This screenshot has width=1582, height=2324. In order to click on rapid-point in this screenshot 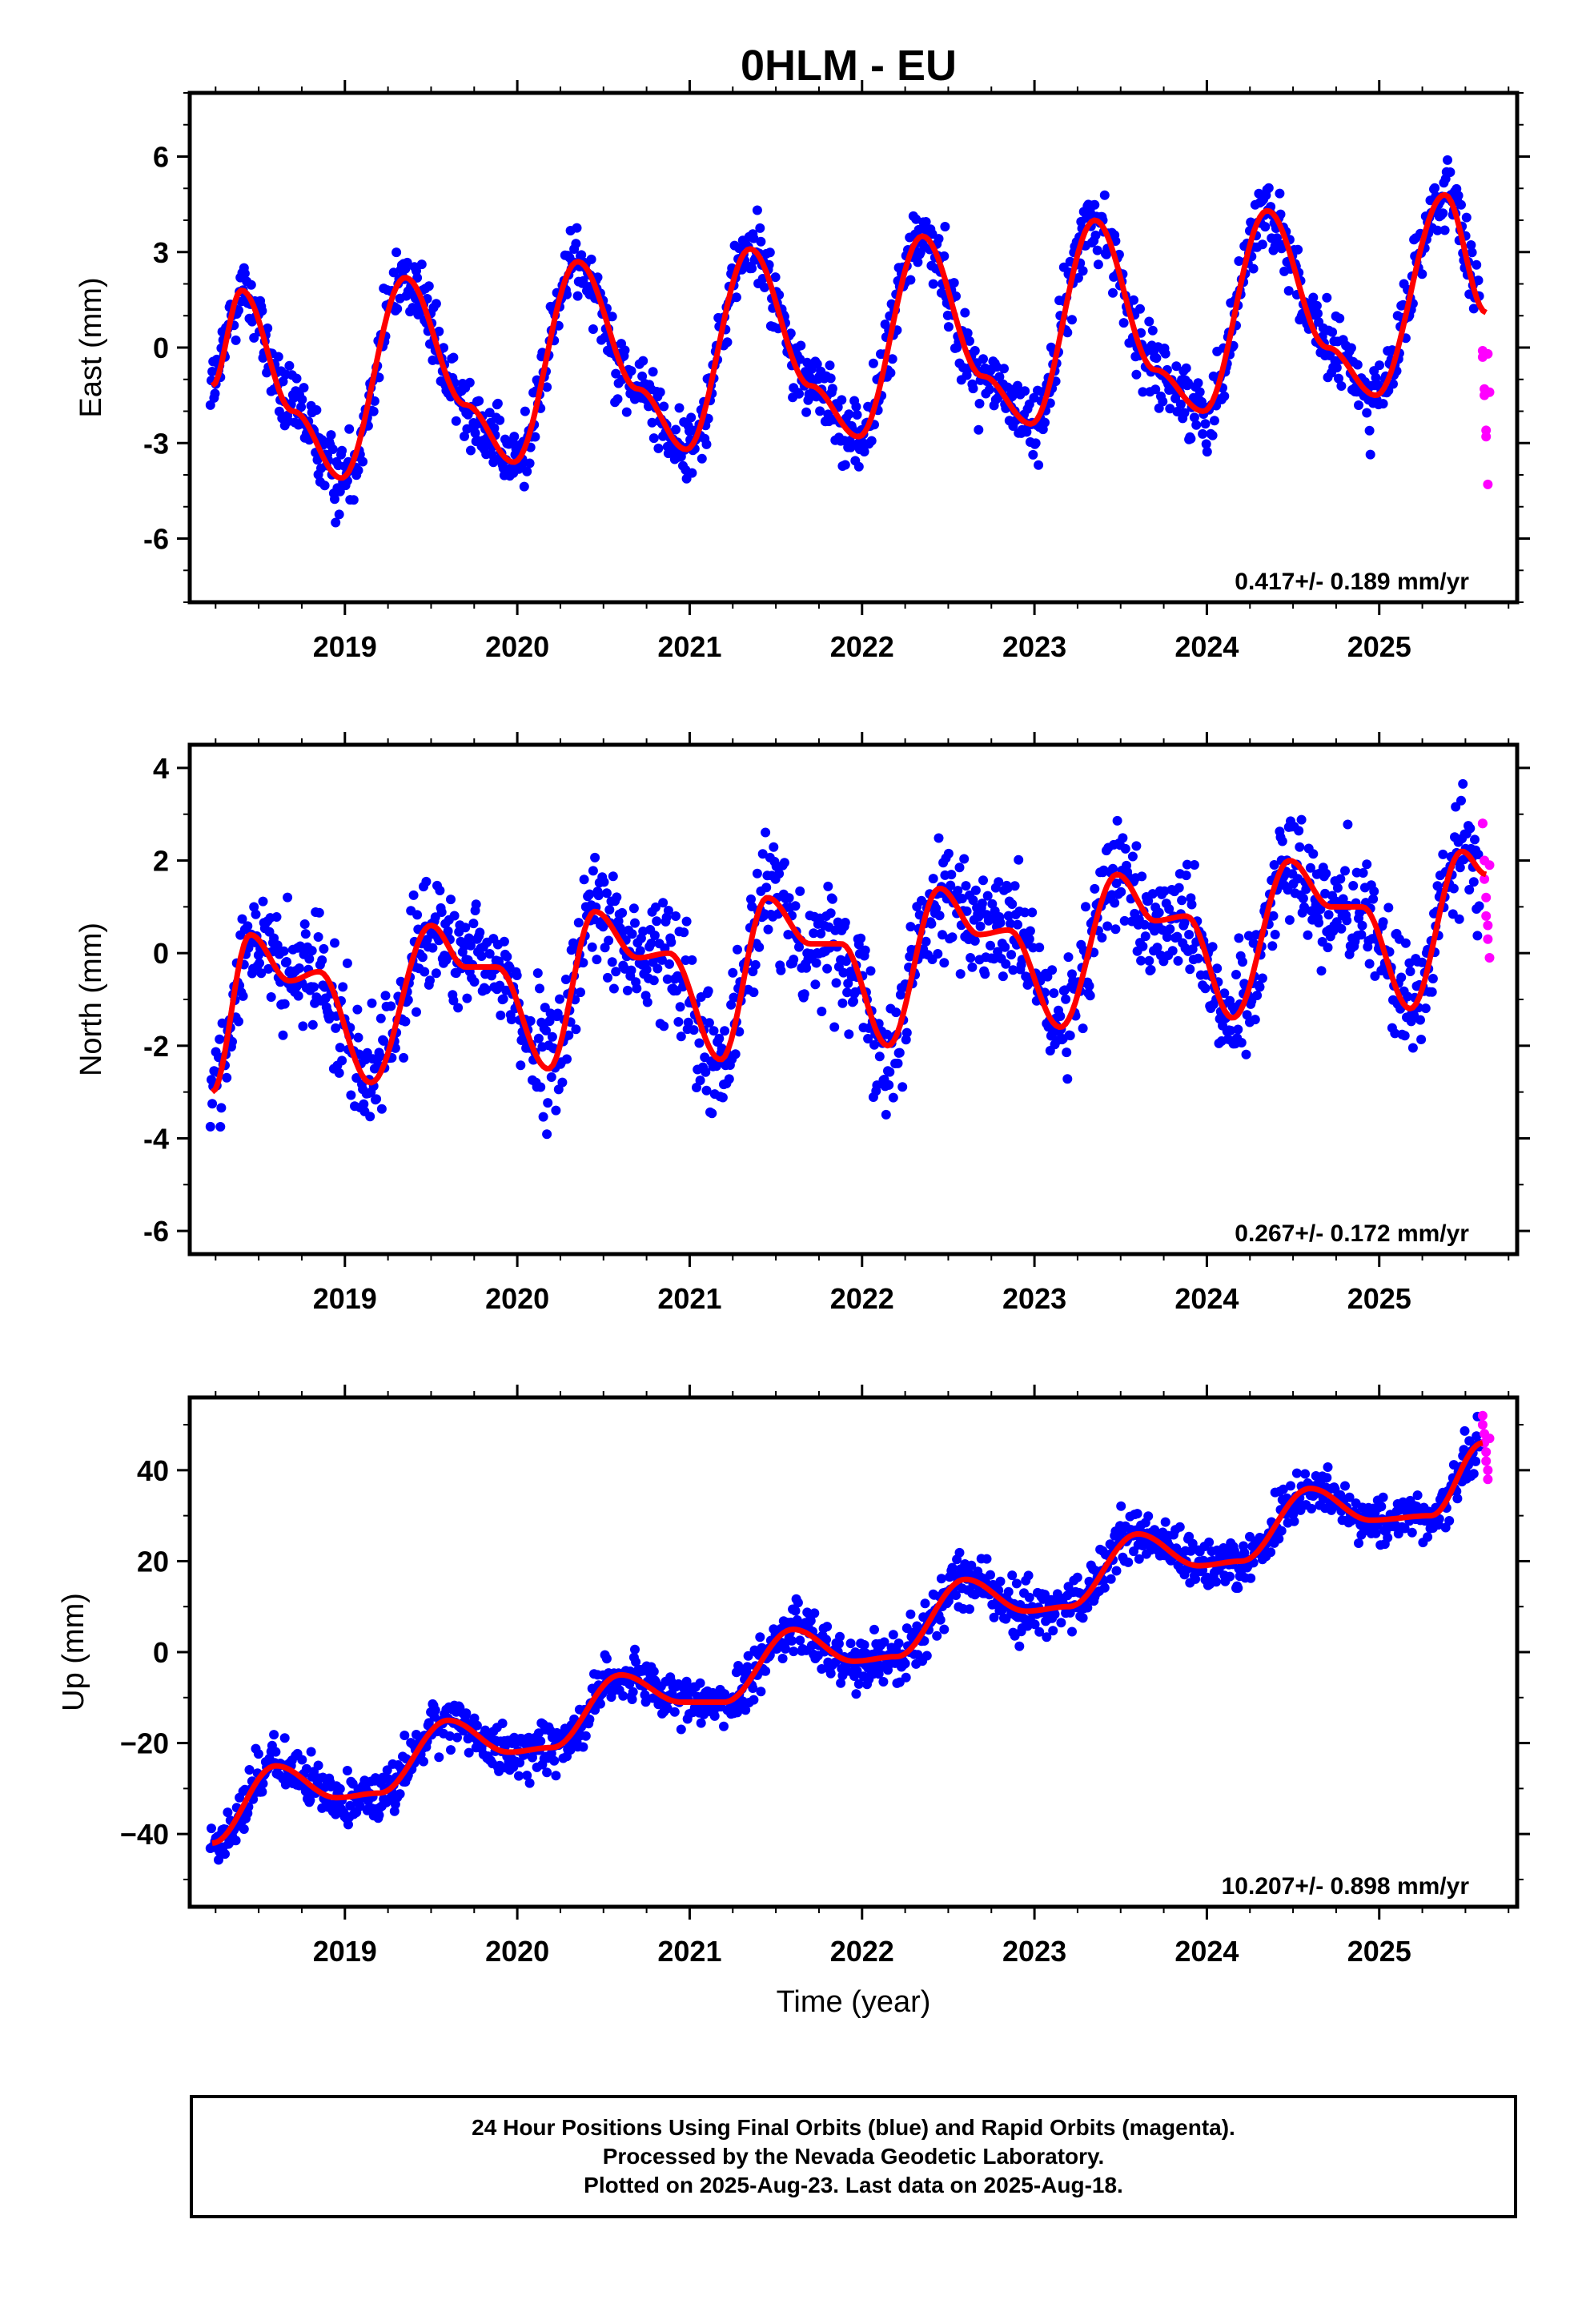, I will do `click(1488, 1479)`.